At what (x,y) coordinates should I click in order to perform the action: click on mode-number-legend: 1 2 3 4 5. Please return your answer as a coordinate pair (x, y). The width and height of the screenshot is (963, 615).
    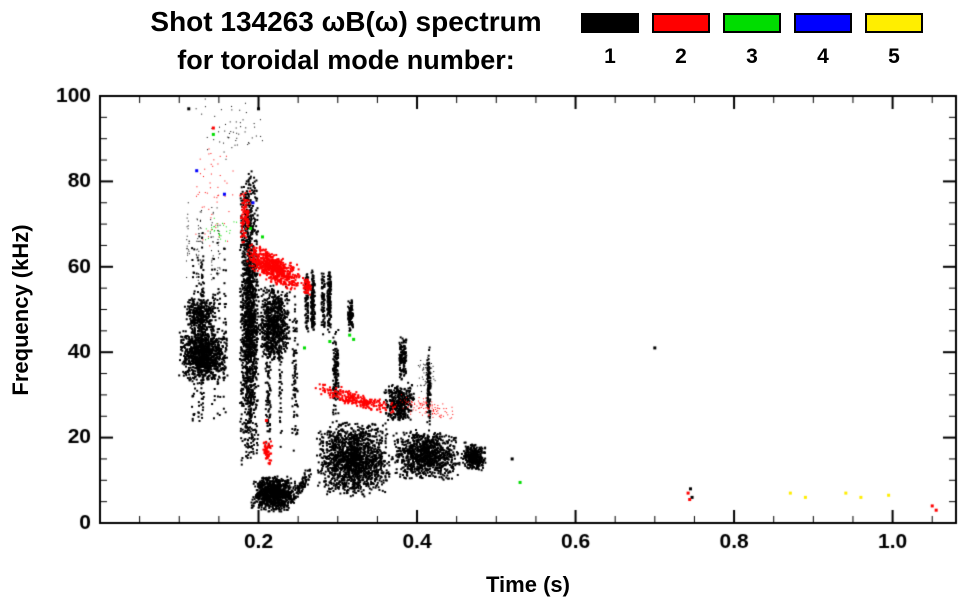
    Looking at the image, I should click on (752, 41).